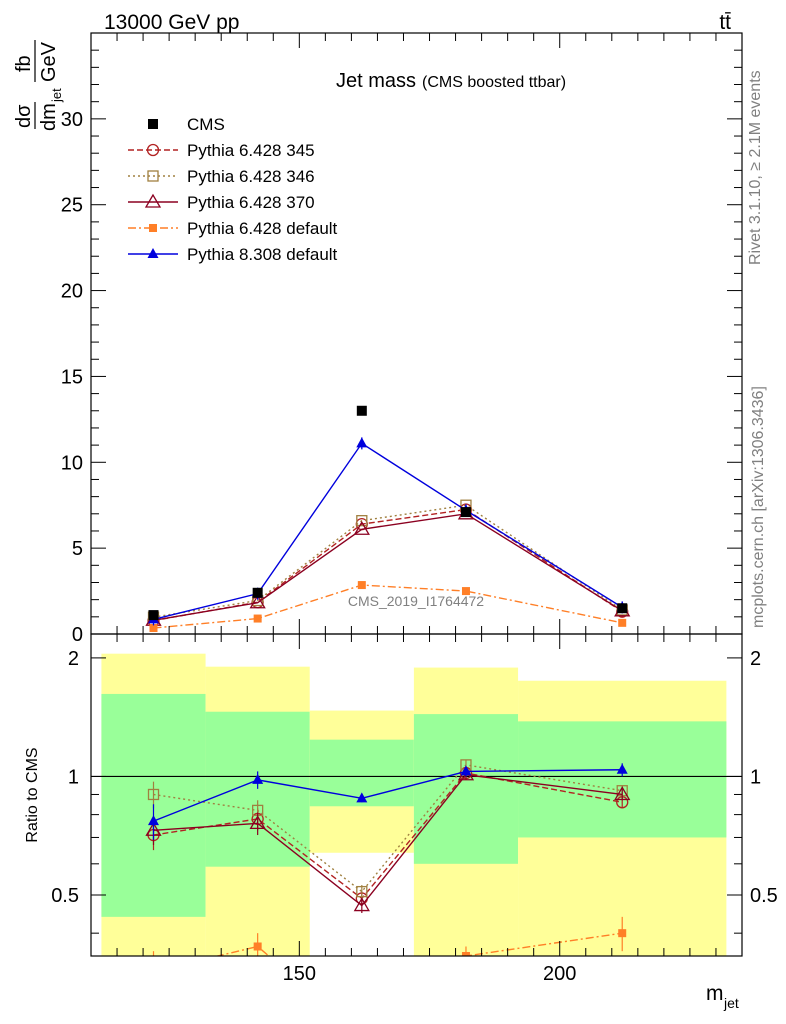 The image size is (786, 1024). I want to click on main-plot-area, so click(388, 518).